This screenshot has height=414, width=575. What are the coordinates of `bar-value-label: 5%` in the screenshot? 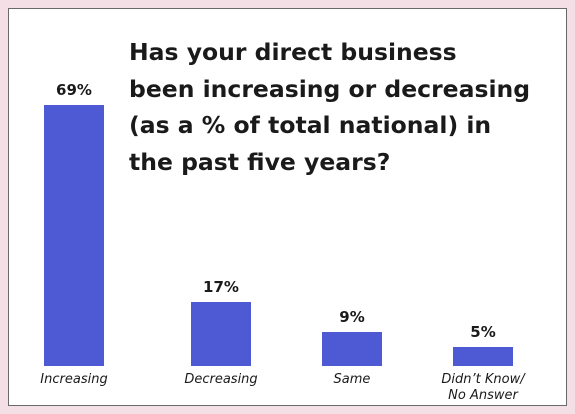 It's located at (483, 332).